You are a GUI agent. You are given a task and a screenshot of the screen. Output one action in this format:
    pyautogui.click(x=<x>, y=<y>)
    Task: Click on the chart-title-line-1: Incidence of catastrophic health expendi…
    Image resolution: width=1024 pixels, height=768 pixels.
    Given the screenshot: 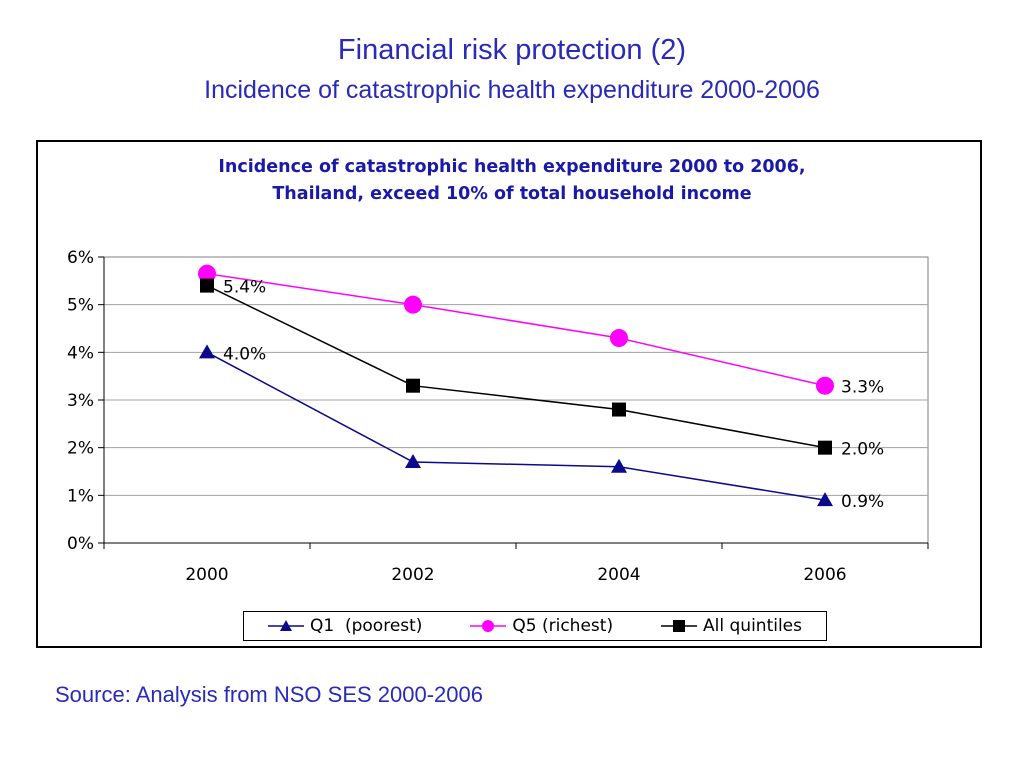 What is the action you would take?
    pyautogui.click(x=512, y=167)
    